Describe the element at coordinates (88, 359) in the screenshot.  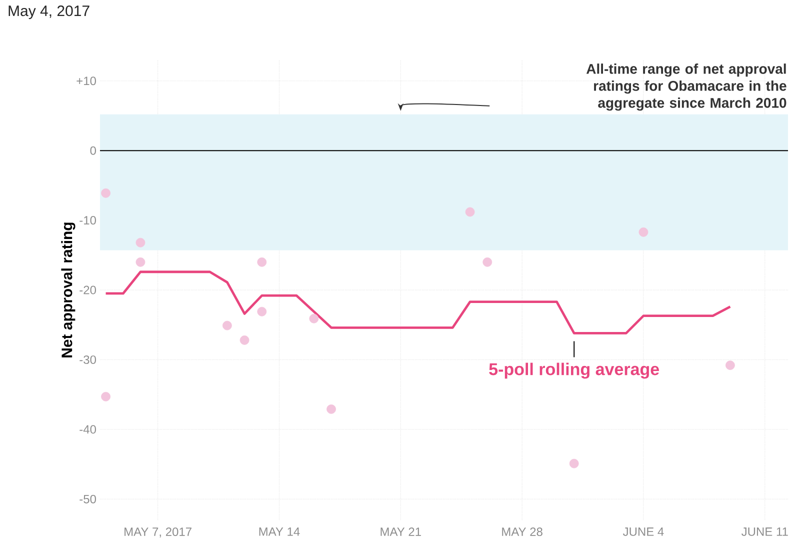
I see `y-tick-label: -30` at that location.